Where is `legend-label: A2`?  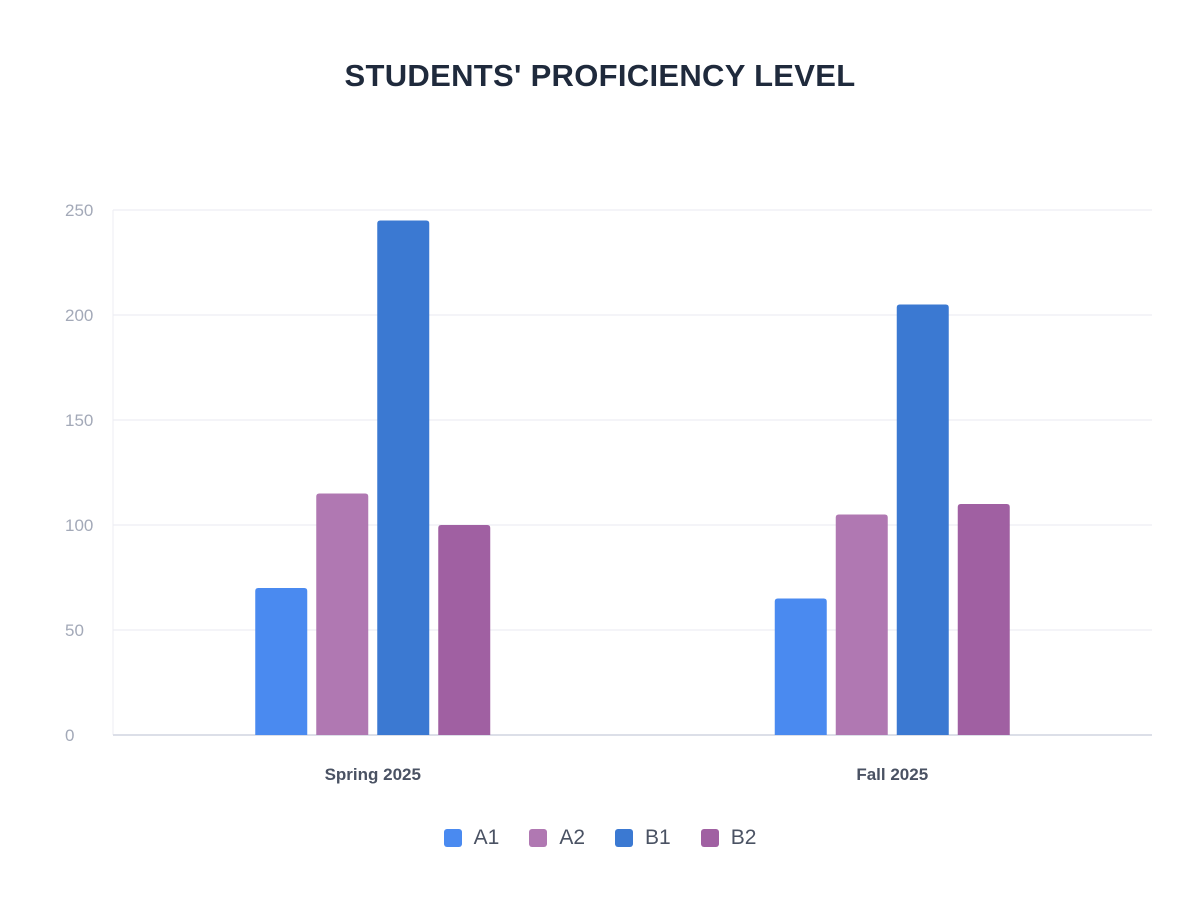
legend-label: A2 is located at coordinates (572, 837).